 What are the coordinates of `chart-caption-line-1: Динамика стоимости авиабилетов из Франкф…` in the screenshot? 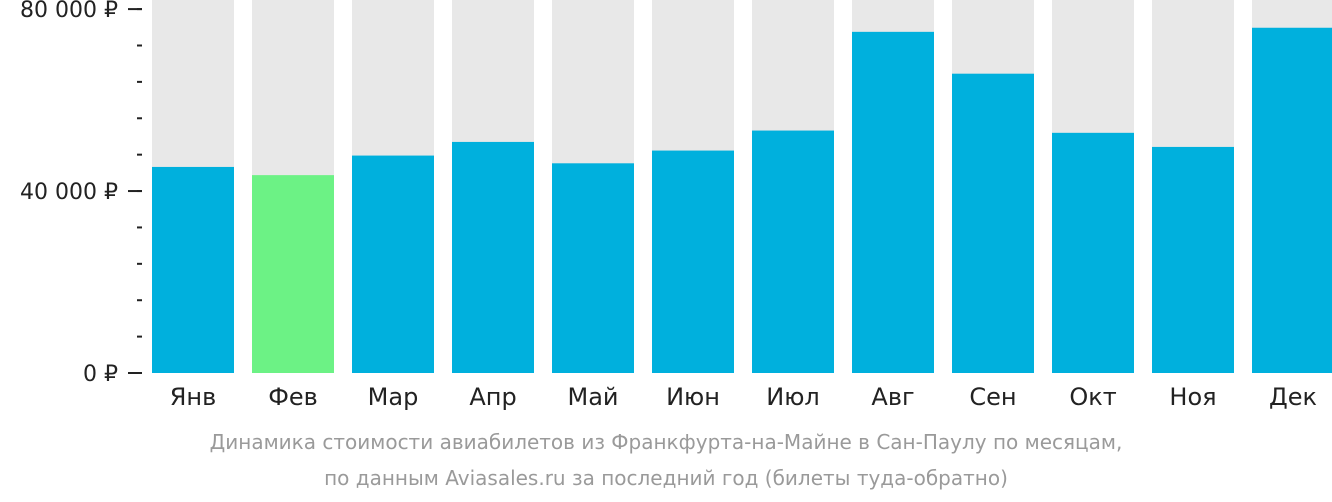 It's located at (666, 442).